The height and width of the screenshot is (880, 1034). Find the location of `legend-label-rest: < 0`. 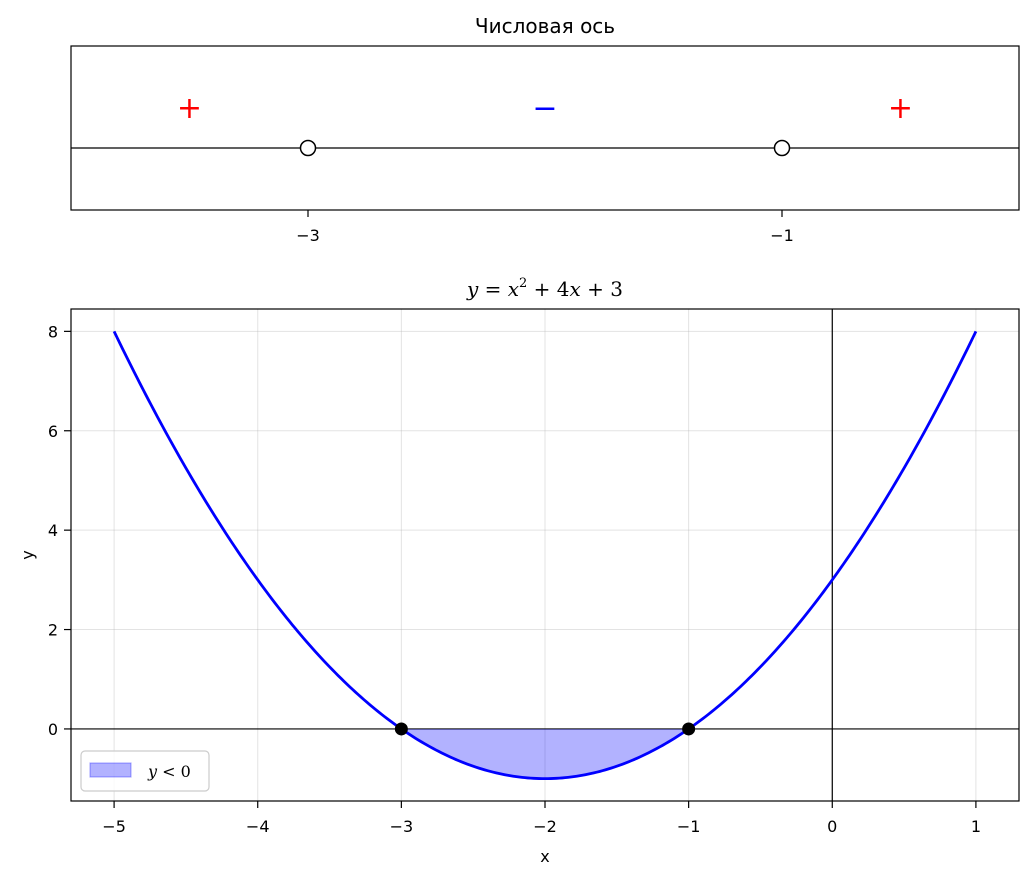

legend-label-rest: < 0 is located at coordinates (174, 771).